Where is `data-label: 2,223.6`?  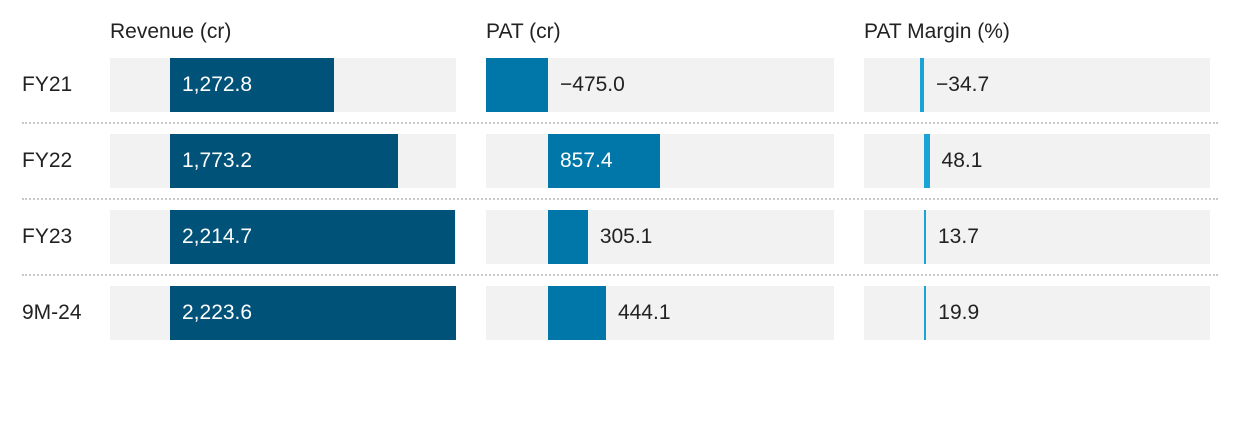
data-label: 2,223.6 is located at coordinates (217, 312).